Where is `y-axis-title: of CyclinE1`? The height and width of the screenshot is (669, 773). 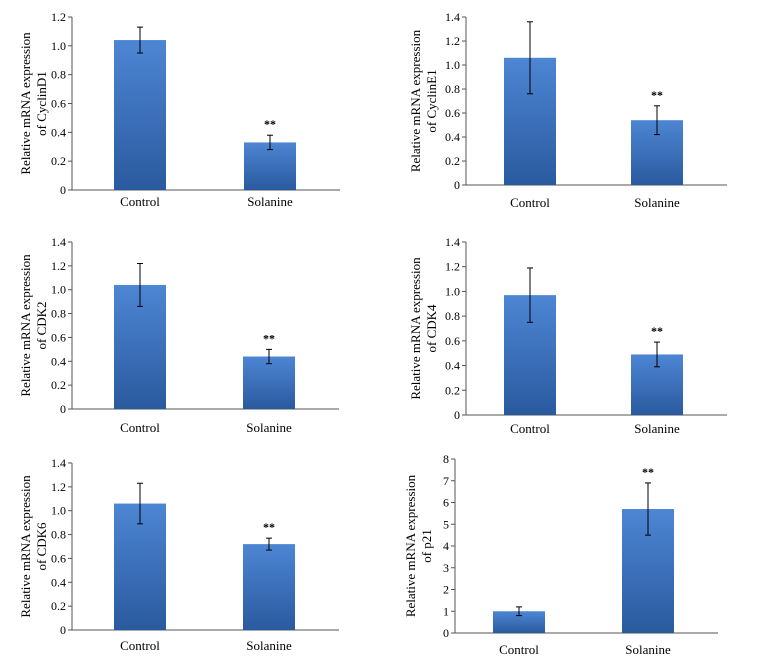 y-axis-title: of CyclinE1 is located at coordinates (431, 100).